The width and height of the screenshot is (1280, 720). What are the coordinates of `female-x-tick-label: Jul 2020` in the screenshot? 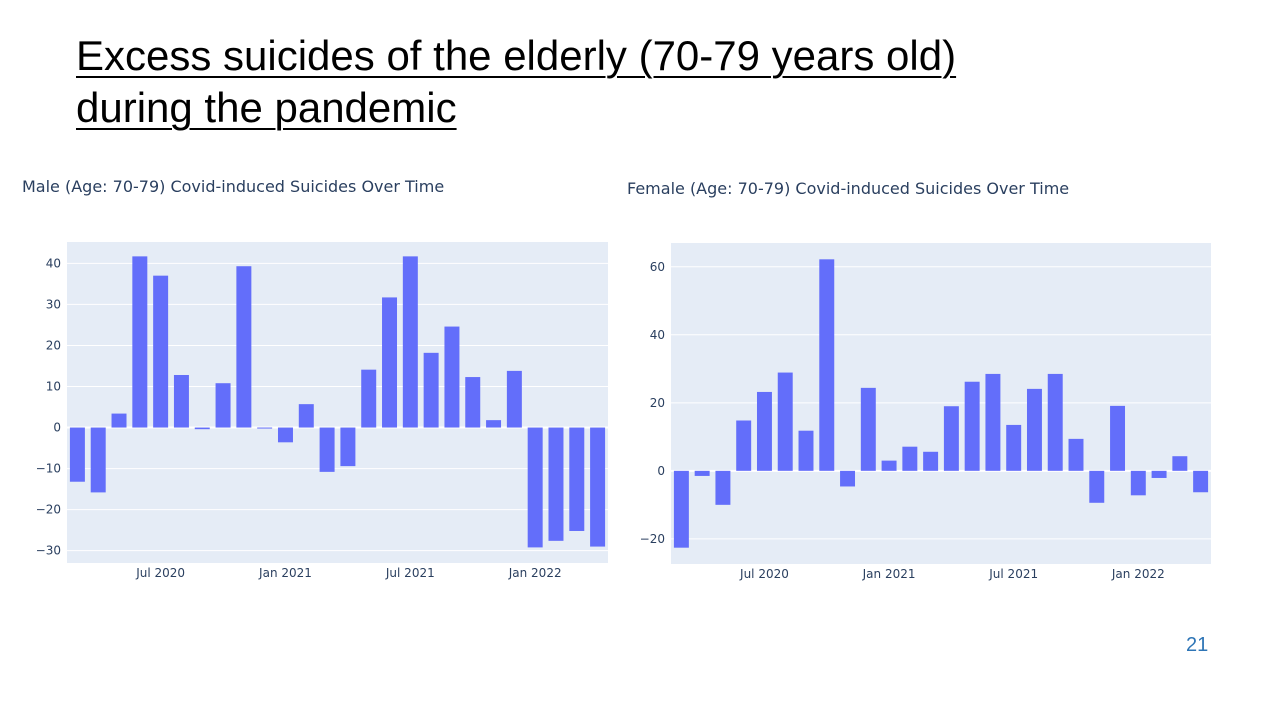 It's located at (764, 574).